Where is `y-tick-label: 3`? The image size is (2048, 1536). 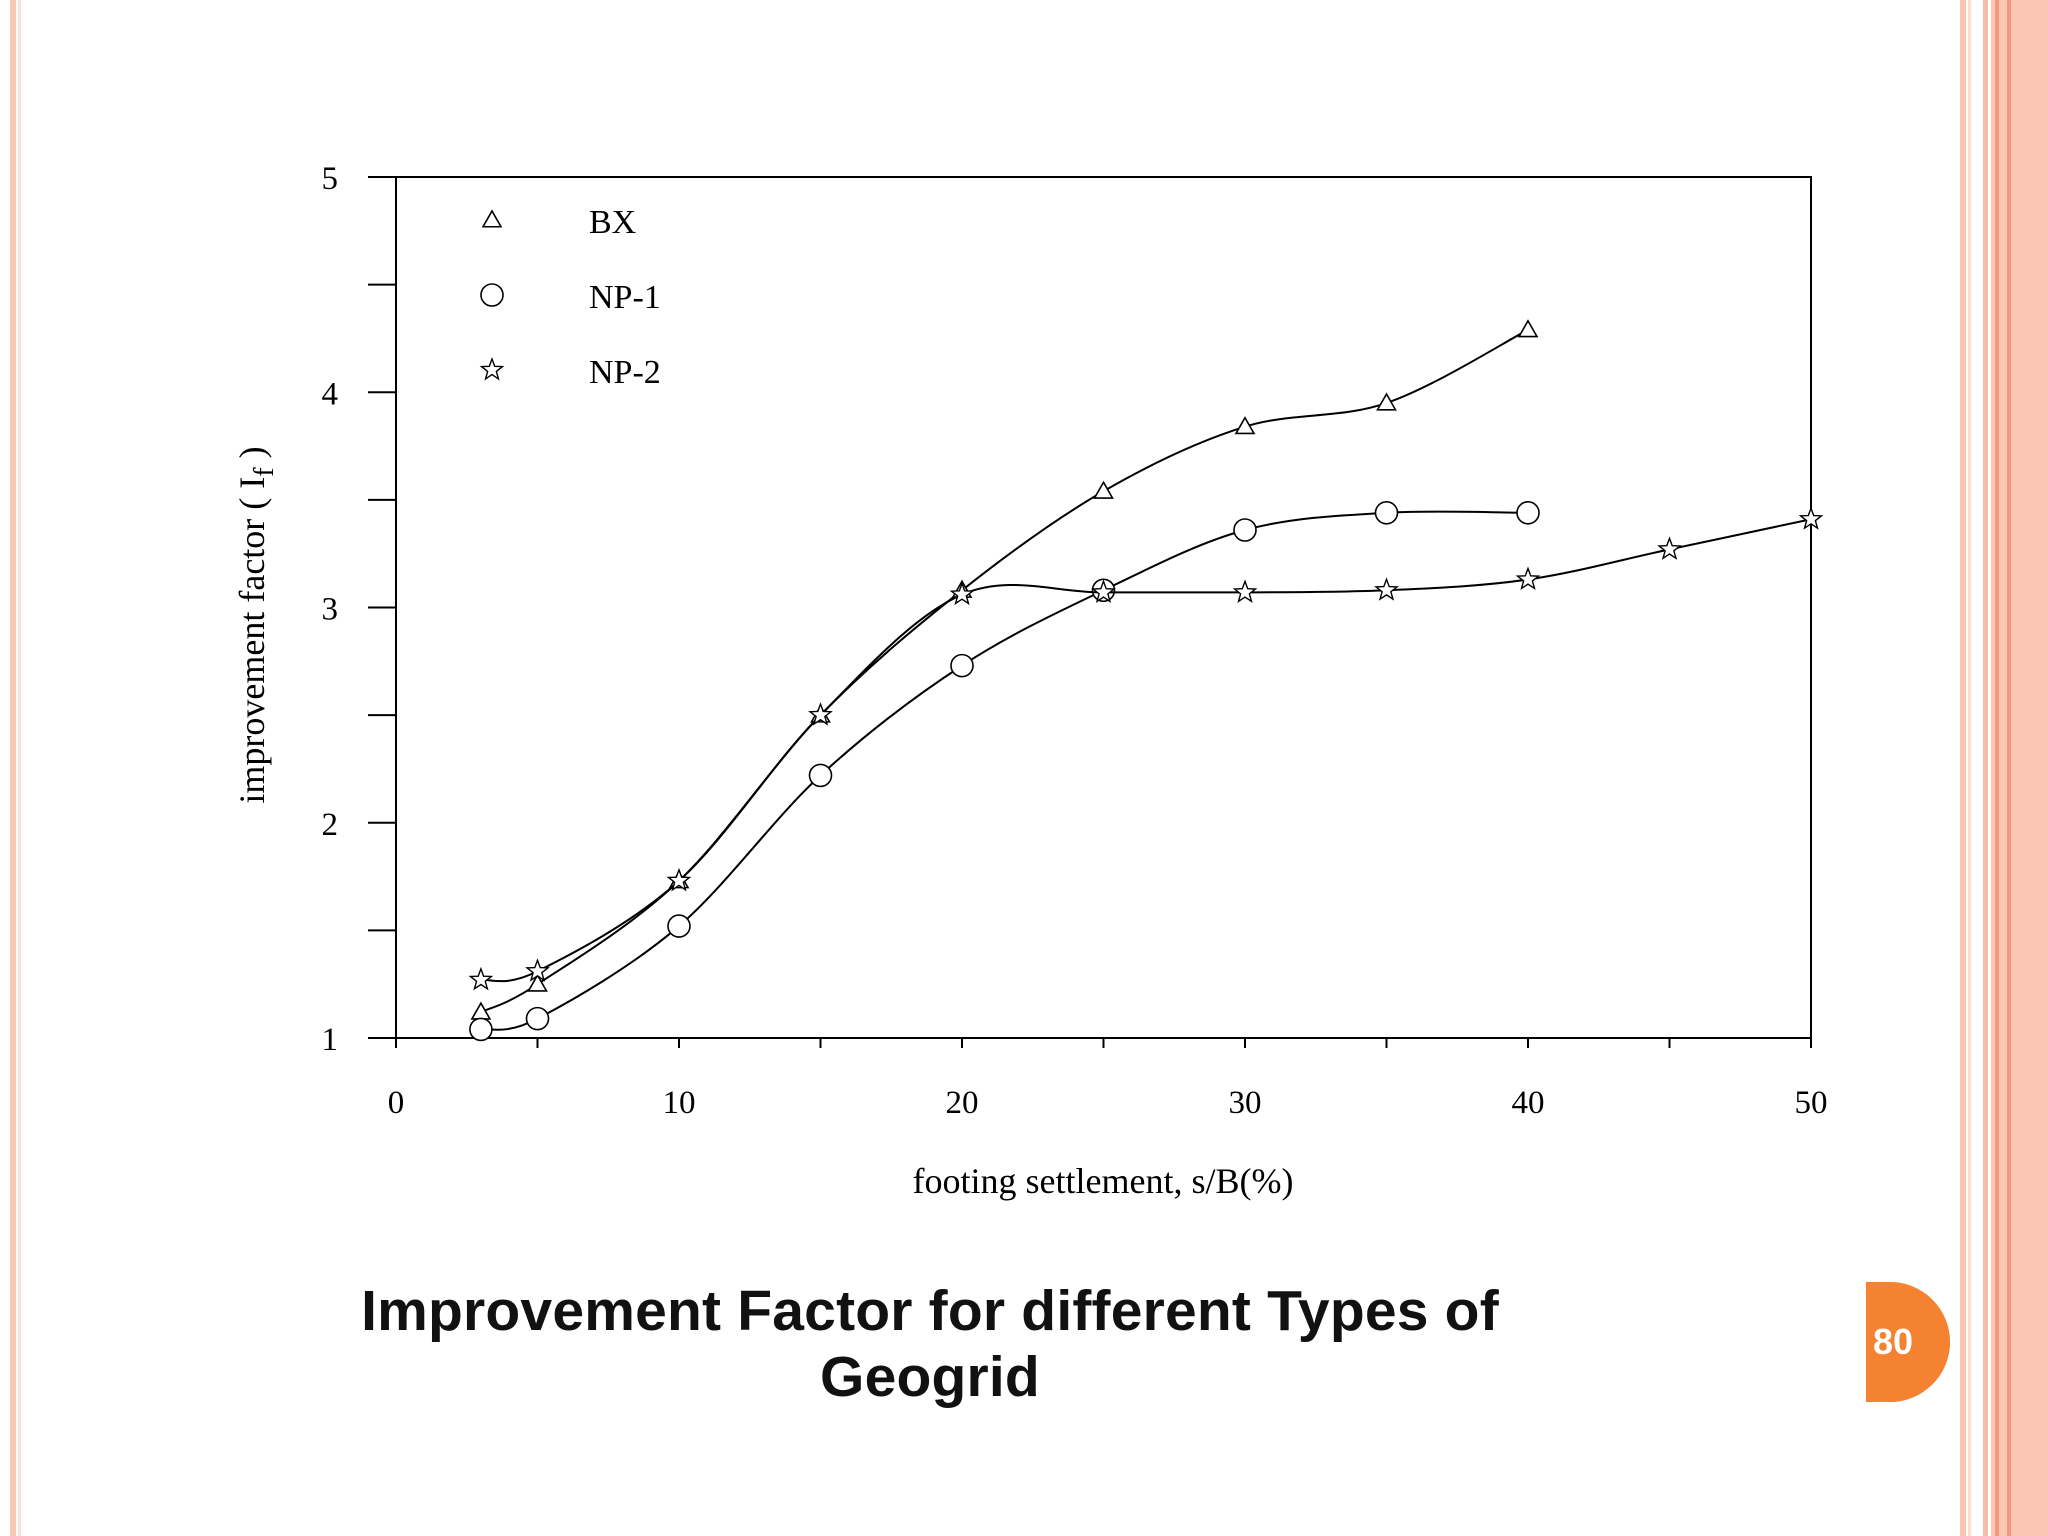 y-tick-label: 3 is located at coordinates (330, 610).